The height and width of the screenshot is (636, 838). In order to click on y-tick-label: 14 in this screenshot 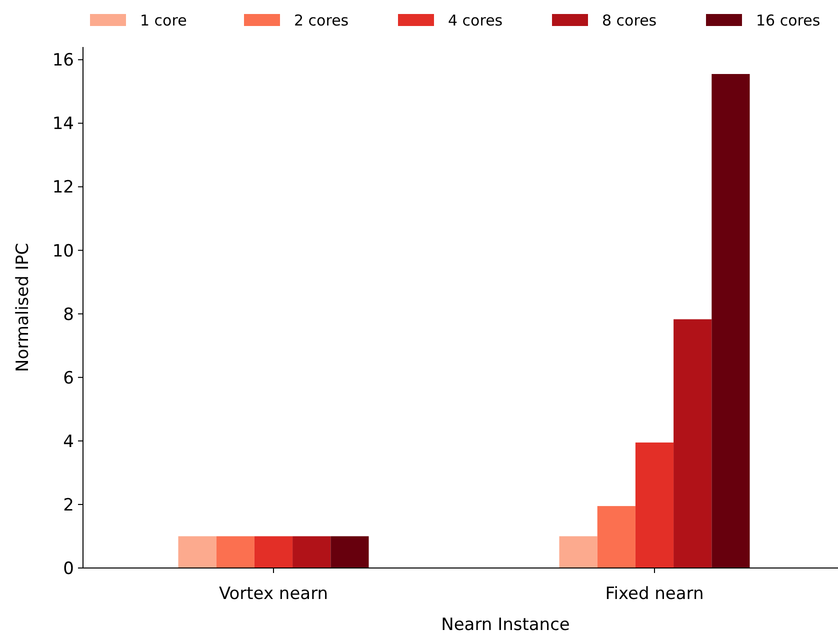, I will do `click(63, 124)`.